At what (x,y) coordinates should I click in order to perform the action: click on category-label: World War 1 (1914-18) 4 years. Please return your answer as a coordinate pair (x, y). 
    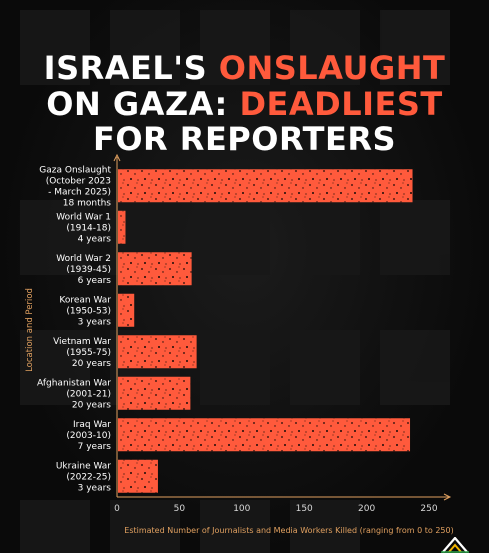
    Looking at the image, I should click on (83, 228).